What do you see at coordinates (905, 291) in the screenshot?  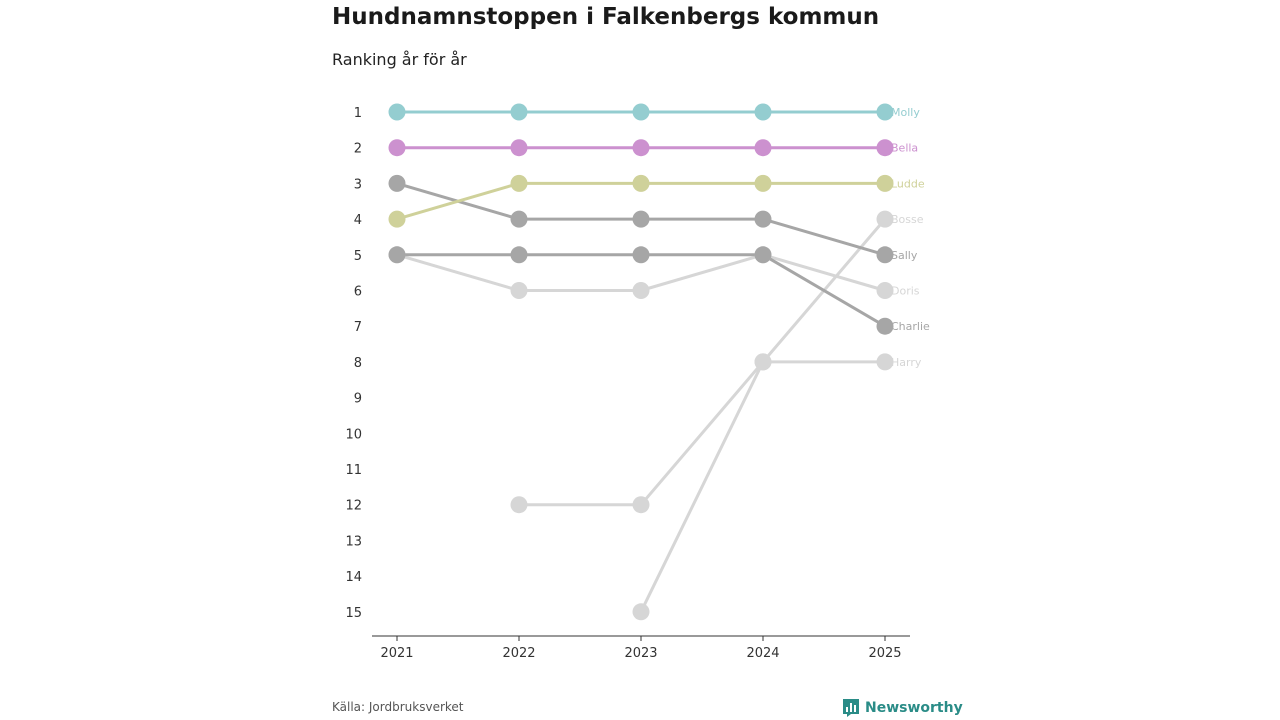 I see `series-label-doris: Doris` at bounding box center [905, 291].